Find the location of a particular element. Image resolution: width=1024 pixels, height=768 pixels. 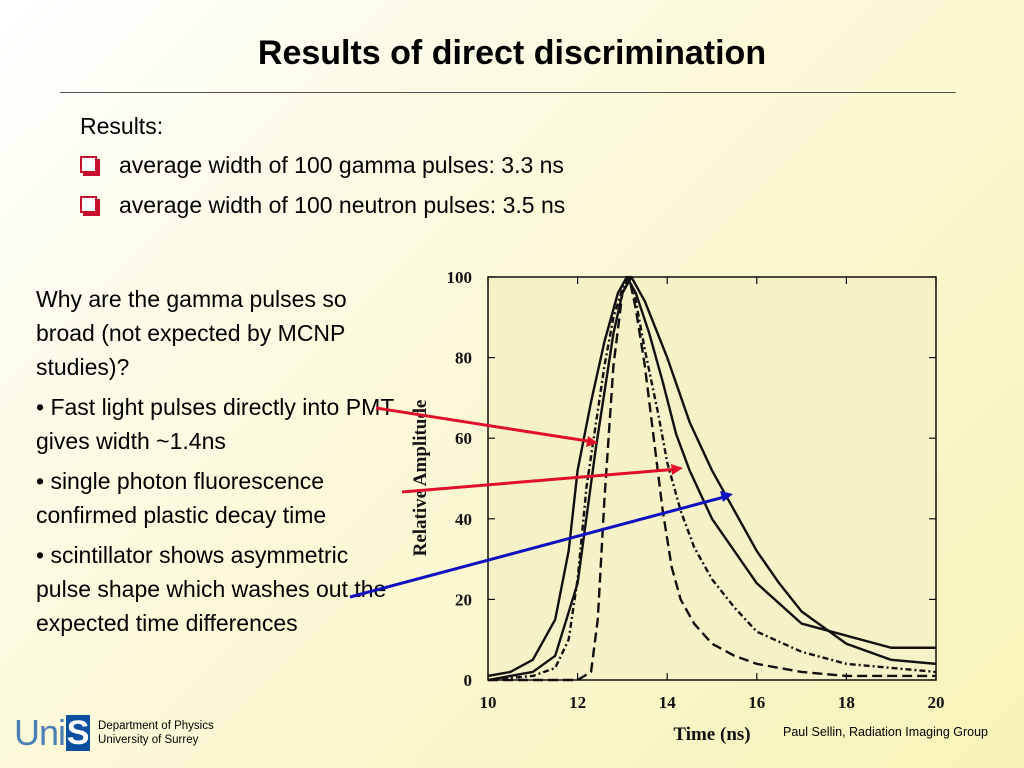

slide-title: Results of direct discrimination is located at coordinates (512, 53).